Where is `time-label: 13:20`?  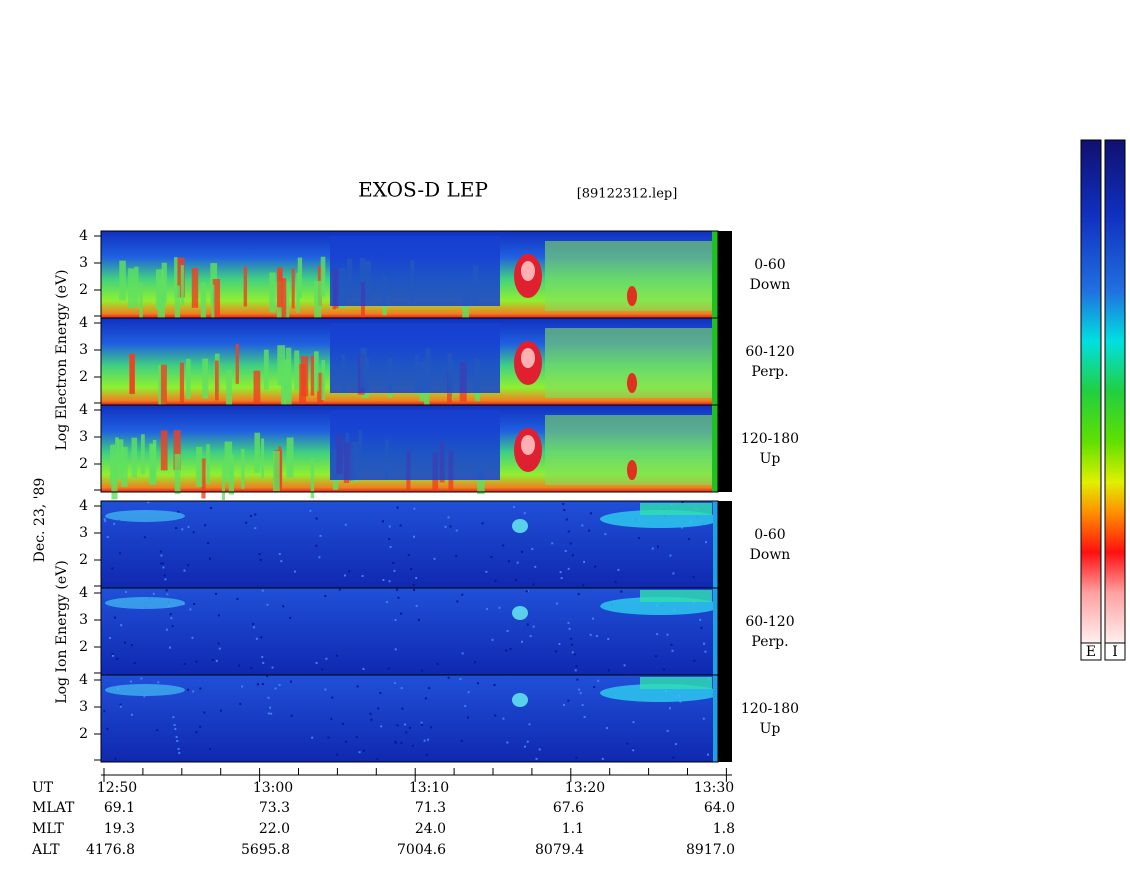 time-label: 13:20 is located at coordinates (585, 788).